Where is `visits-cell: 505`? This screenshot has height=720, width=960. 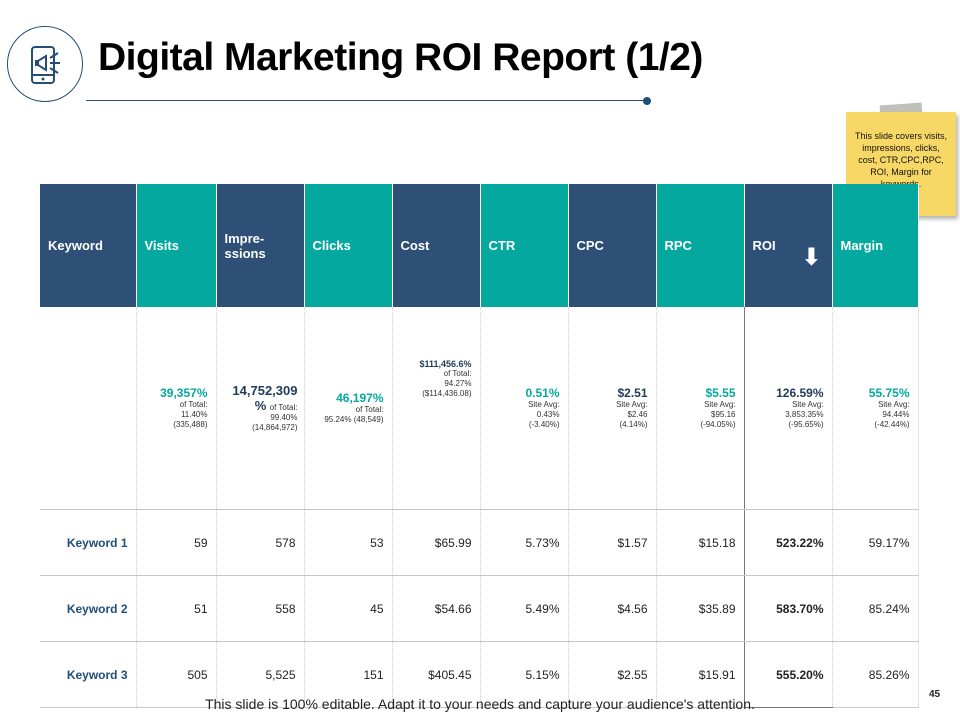
visits-cell: 505 is located at coordinates (176, 674).